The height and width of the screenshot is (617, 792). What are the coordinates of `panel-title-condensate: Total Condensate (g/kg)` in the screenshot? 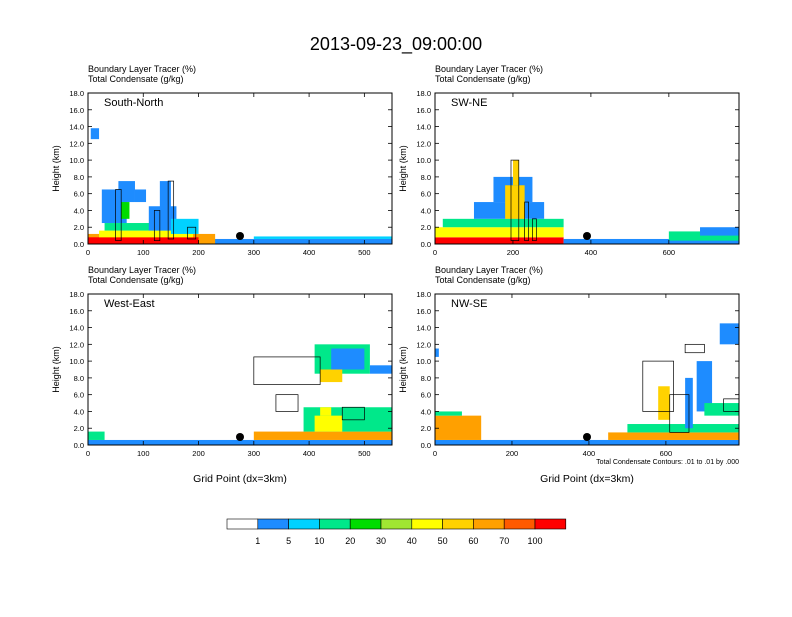 It's located at (483, 280).